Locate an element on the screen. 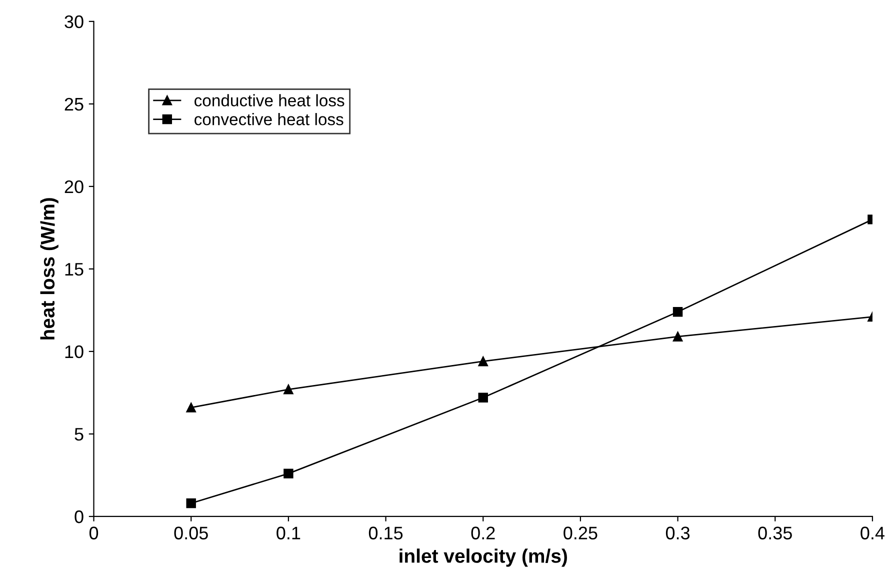 The width and height of the screenshot is (893, 579). x-tick-label: 0.3 is located at coordinates (678, 533).